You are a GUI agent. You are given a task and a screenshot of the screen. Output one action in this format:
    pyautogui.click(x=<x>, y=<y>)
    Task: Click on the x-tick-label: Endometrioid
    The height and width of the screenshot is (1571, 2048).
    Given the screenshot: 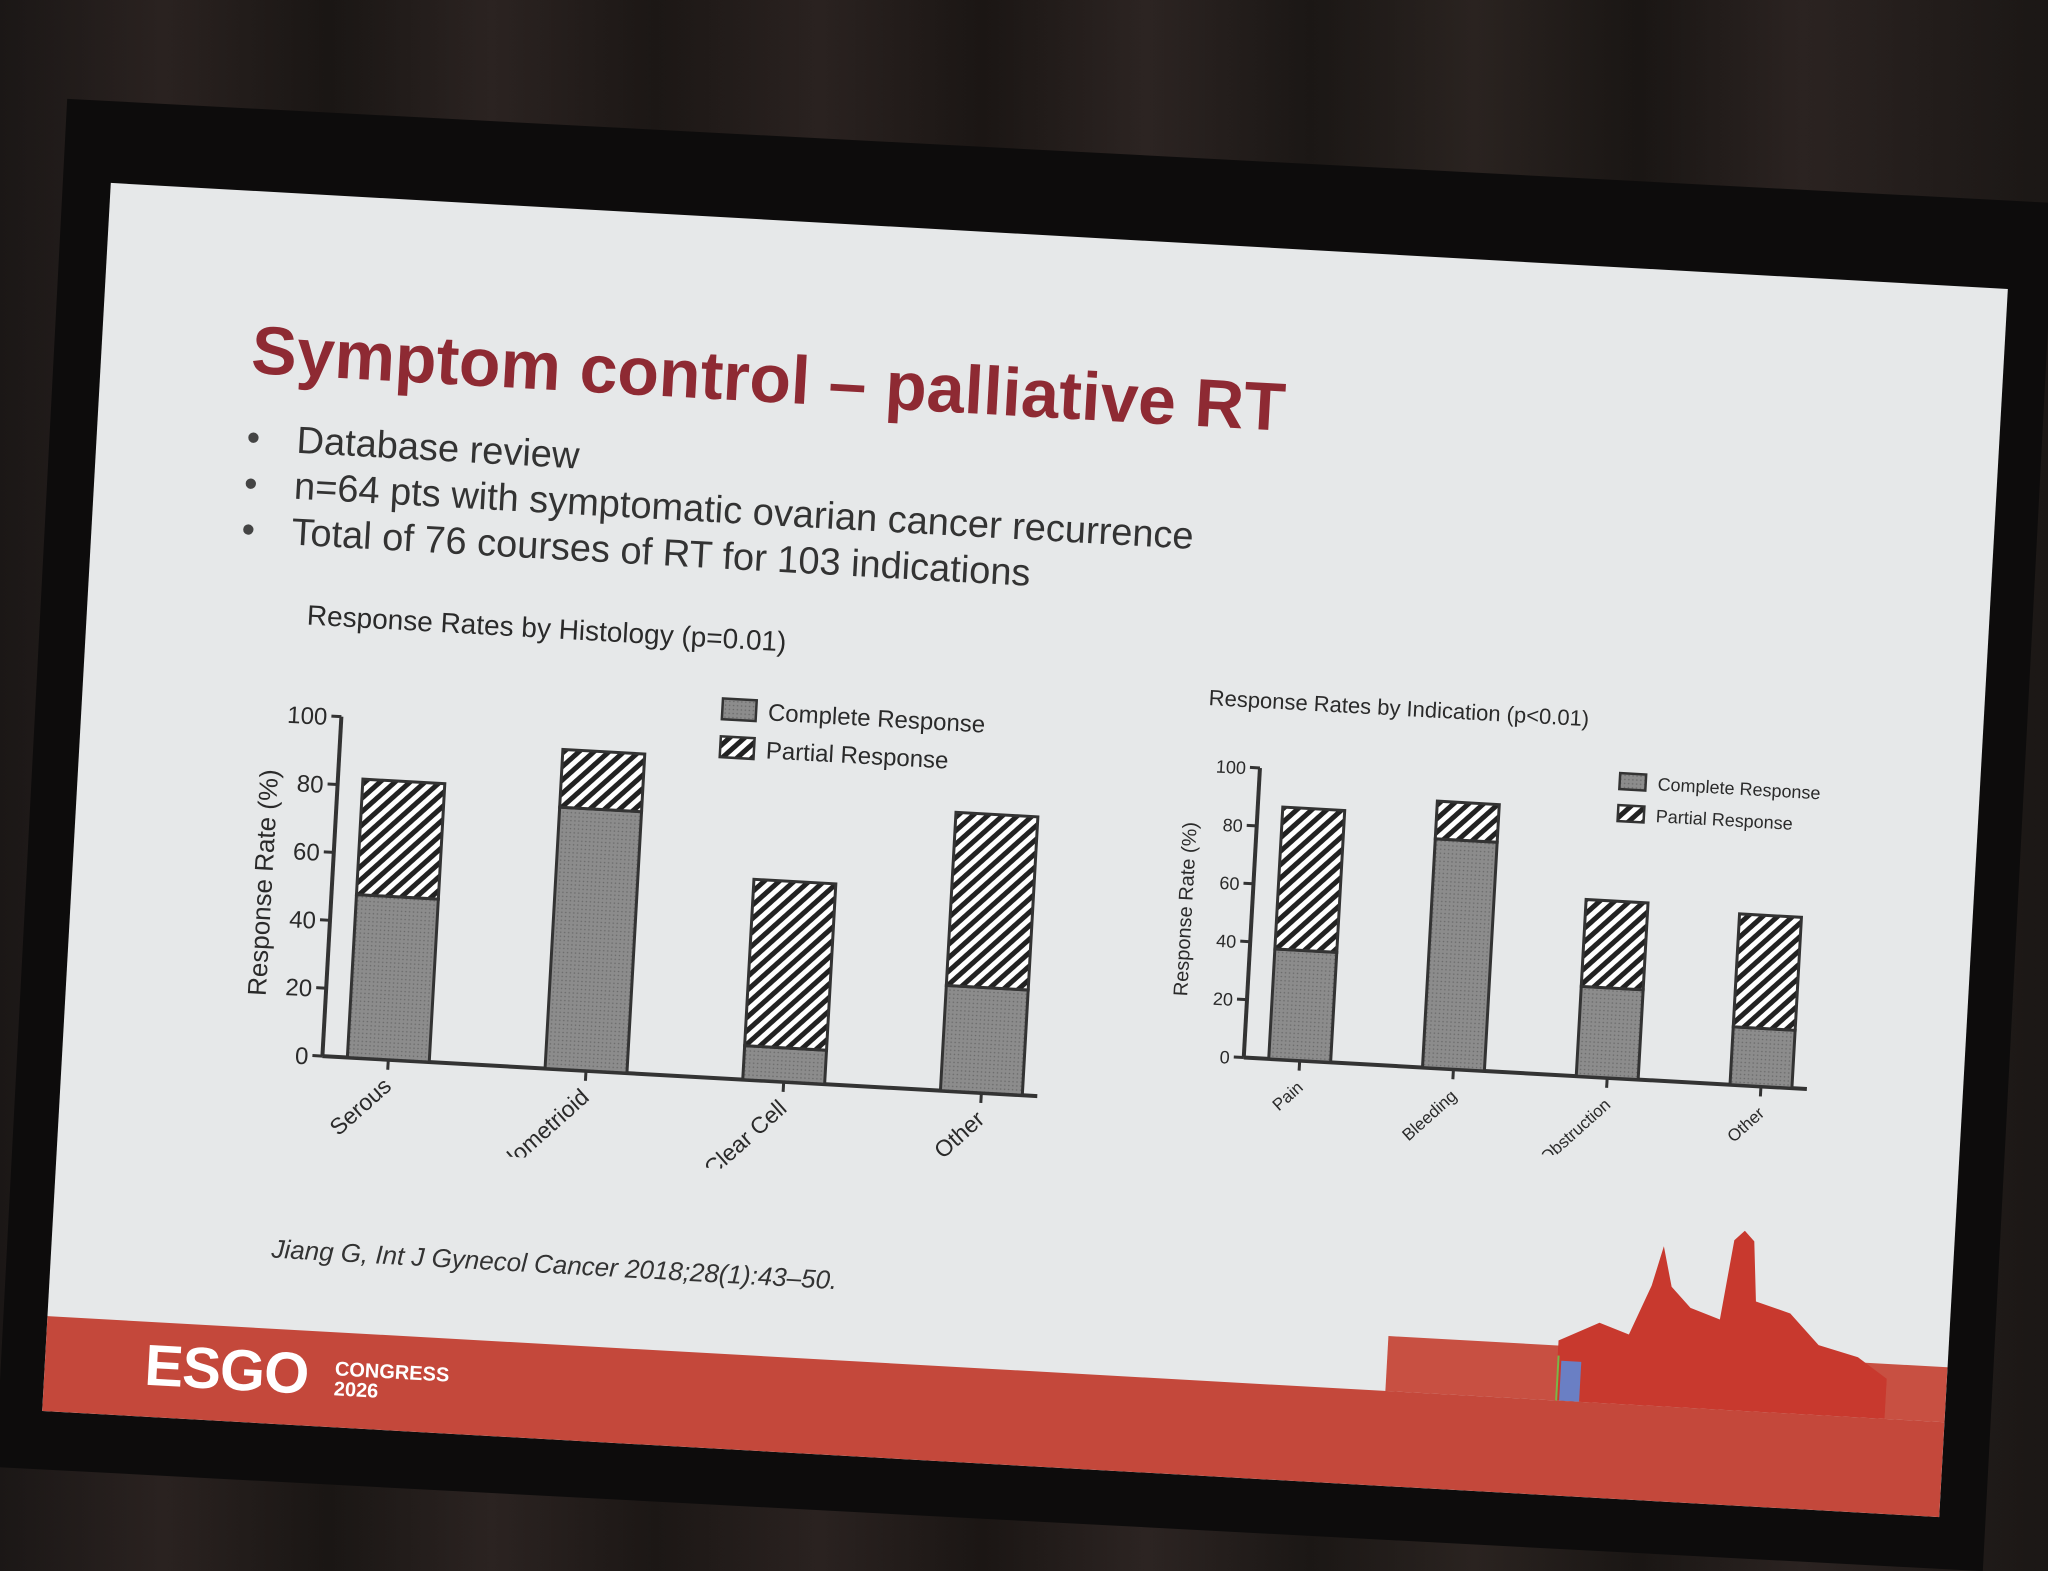 What is the action you would take?
    pyautogui.click(x=534, y=1135)
    